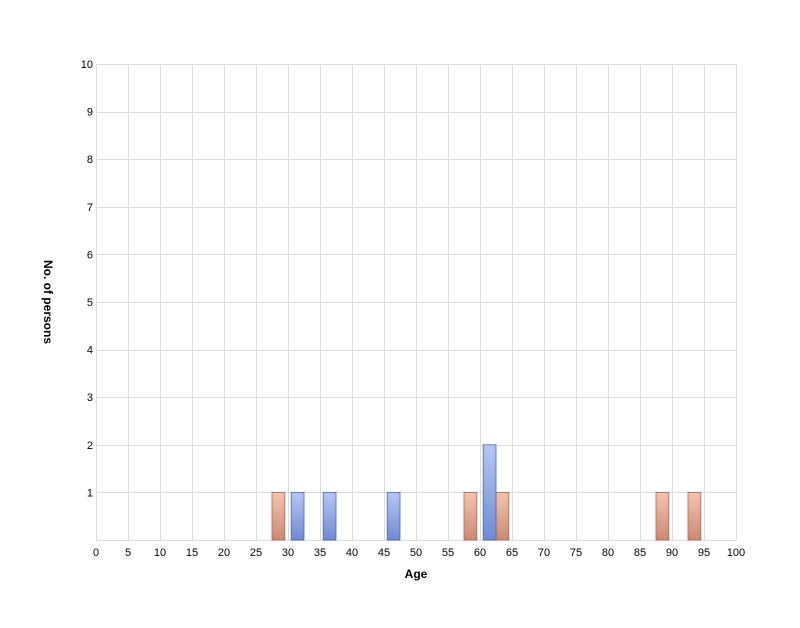 The width and height of the screenshot is (800, 628). Describe the element at coordinates (87, 65) in the screenshot. I see `y-tick-label: 10` at that location.